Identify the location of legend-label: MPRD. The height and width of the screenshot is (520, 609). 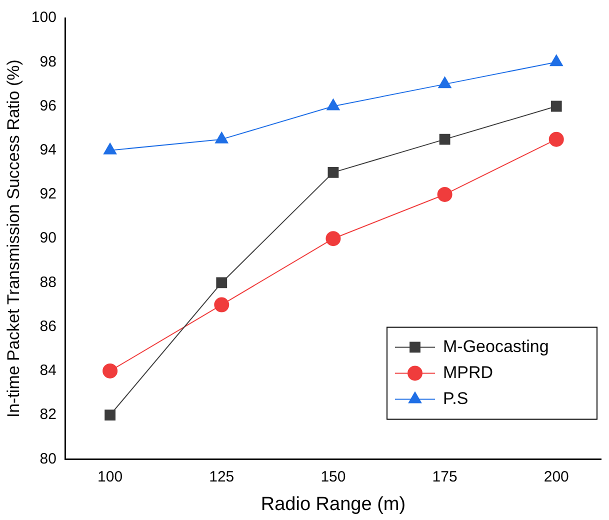
(468, 372).